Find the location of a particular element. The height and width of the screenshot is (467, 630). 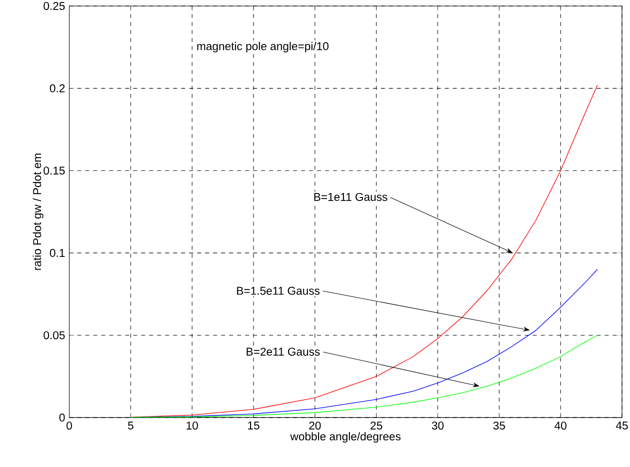

y-tick-label: 0.2 is located at coordinates (57, 88).